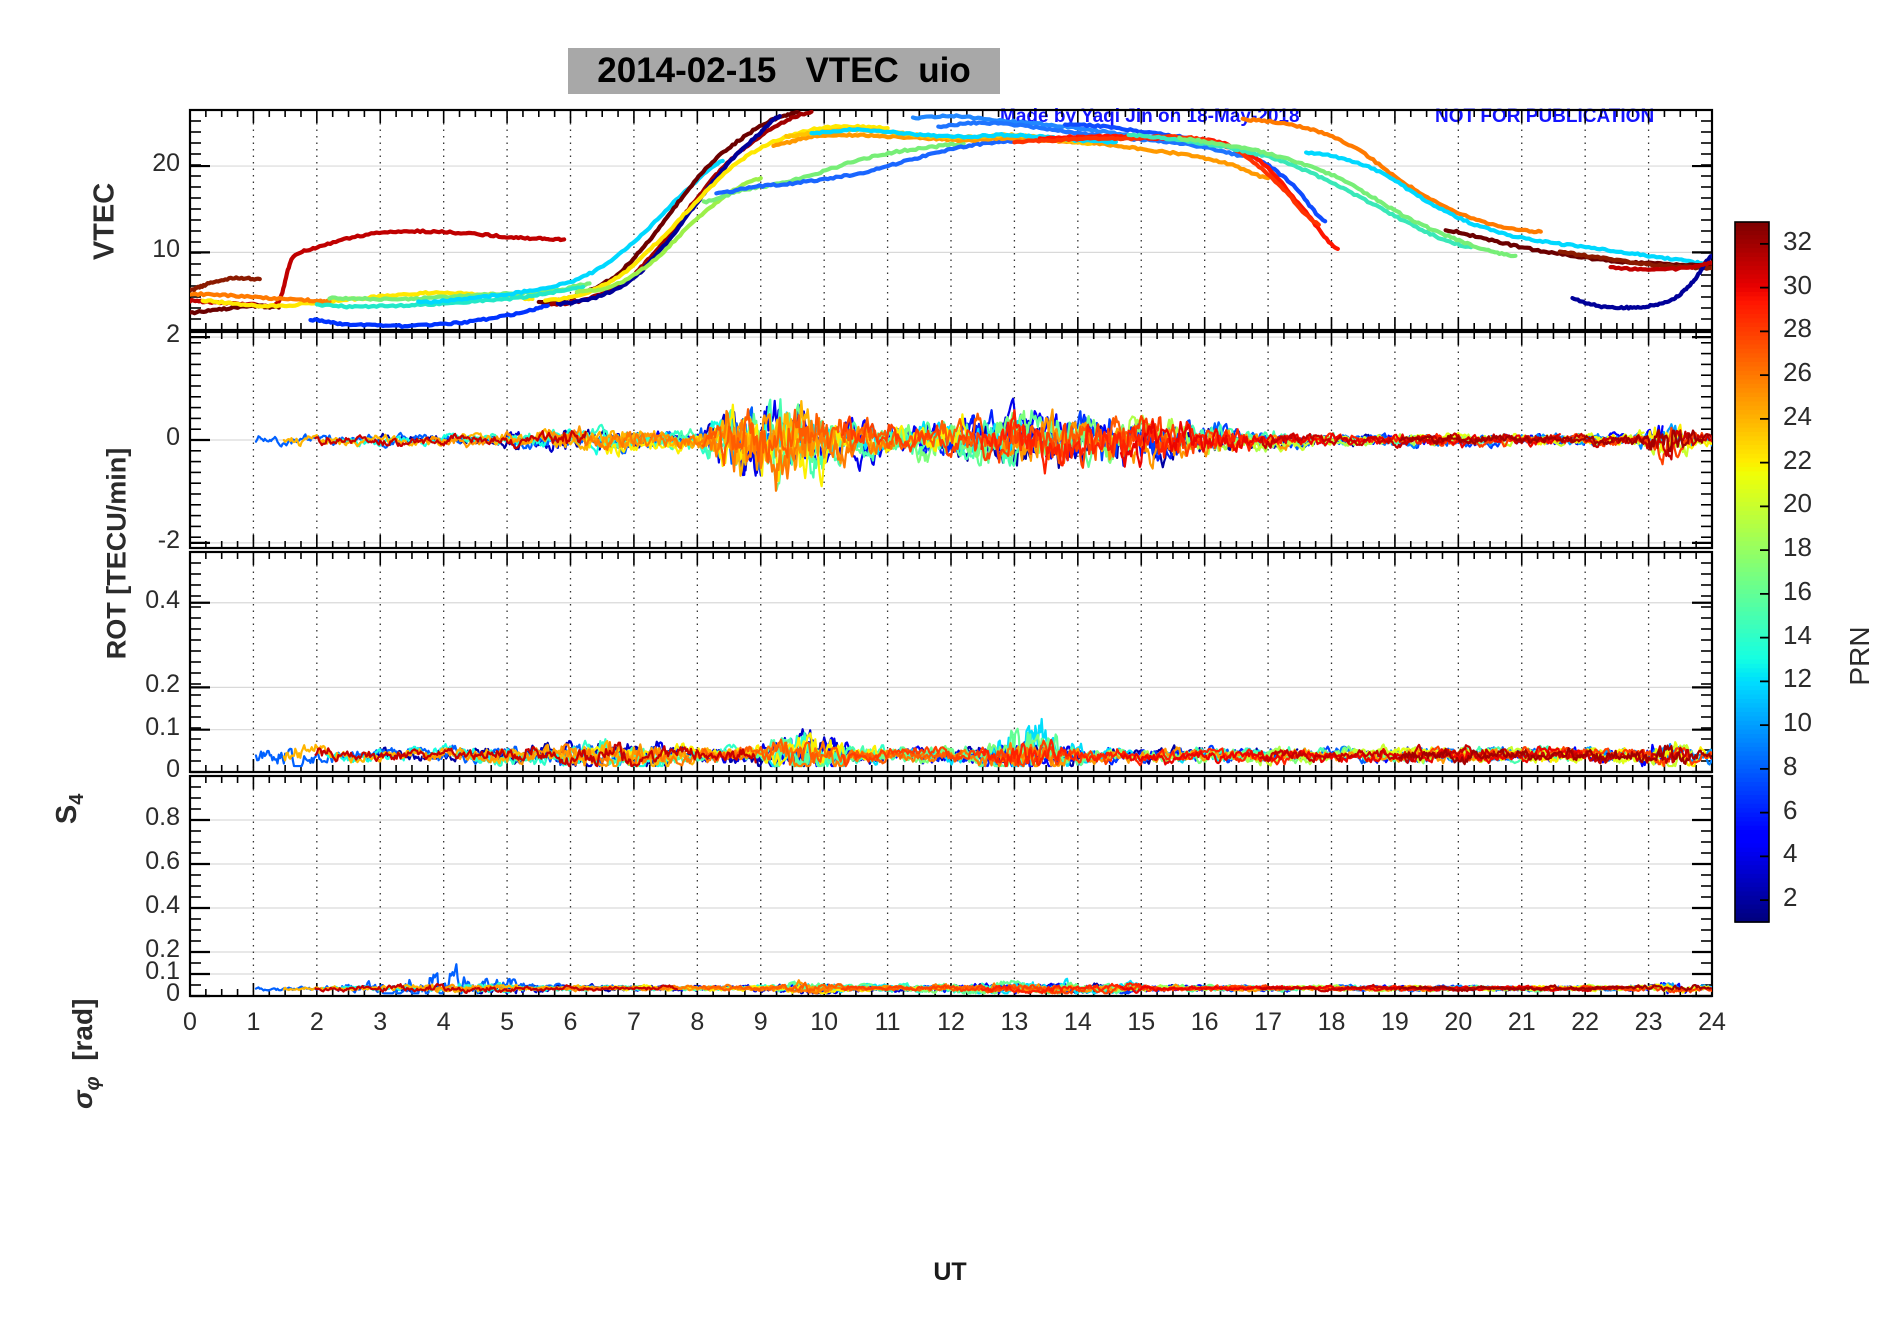 The width and height of the screenshot is (1902, 1330). Describe the element at coordinates (697, 1022) in the screenshot. I see `x-tick-8: 8` at that location.